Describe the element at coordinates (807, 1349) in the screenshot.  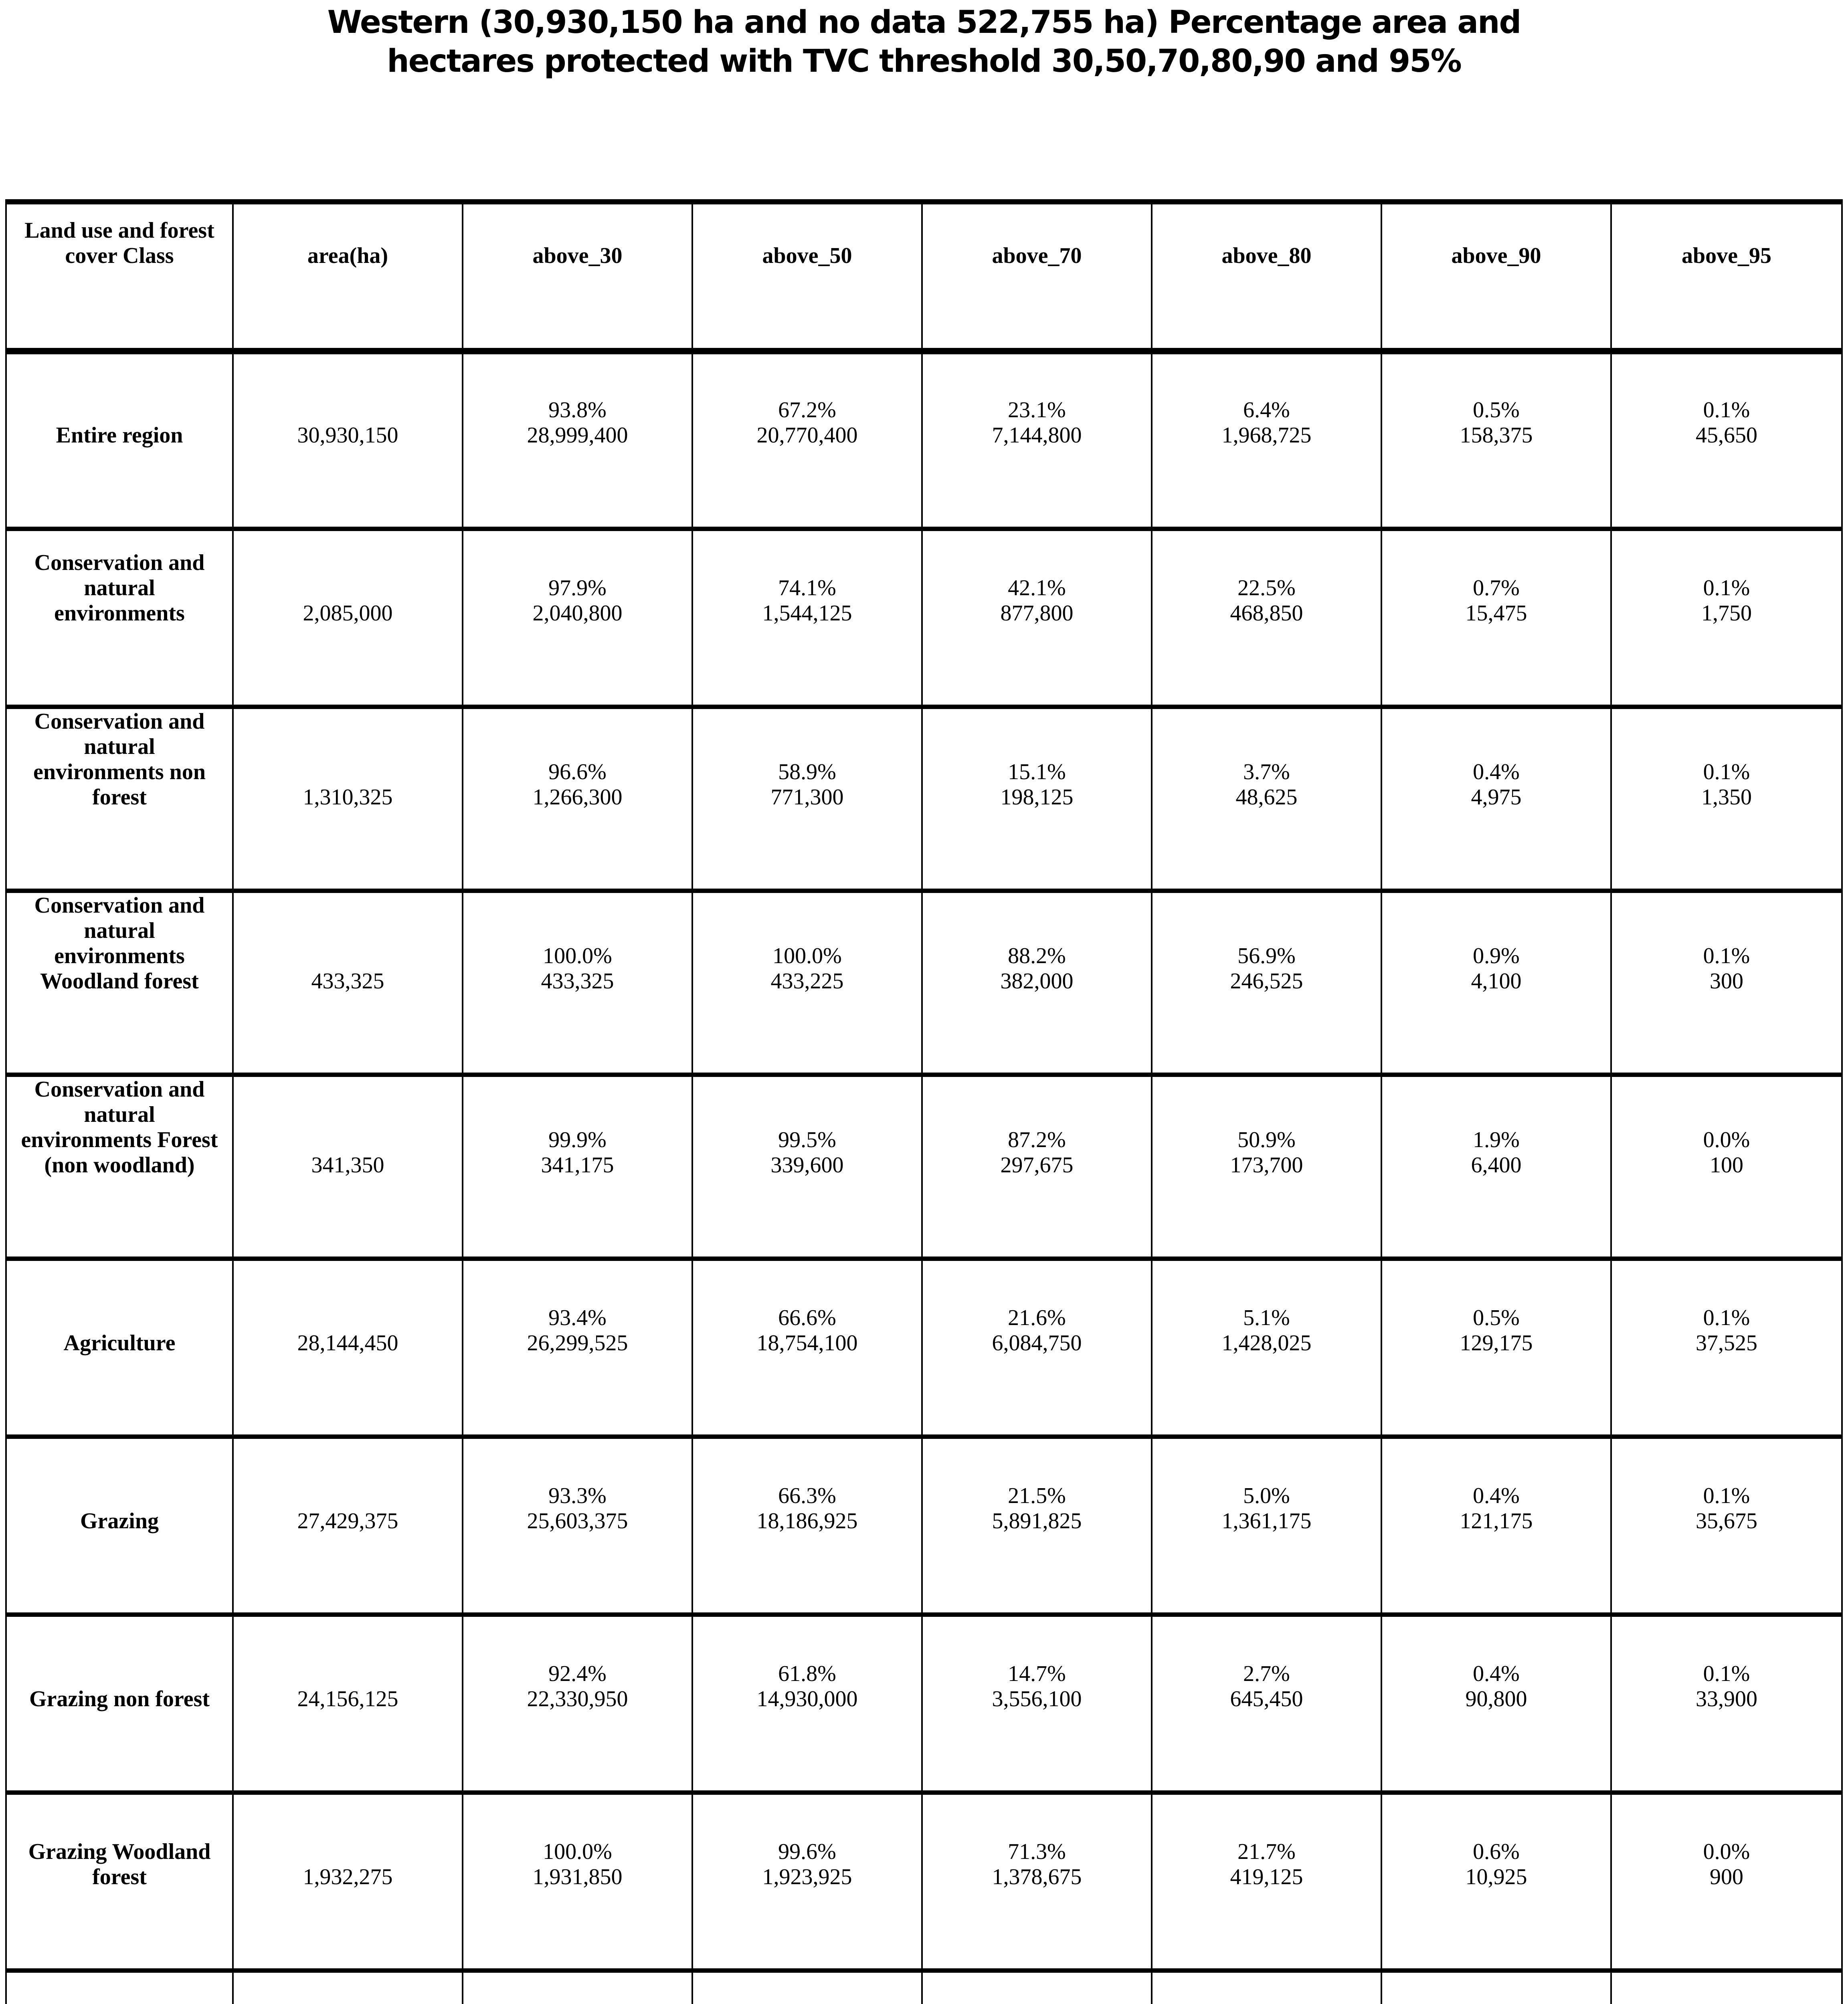
I see `threshold-cell: 66.6% 18,754,100` at that location.